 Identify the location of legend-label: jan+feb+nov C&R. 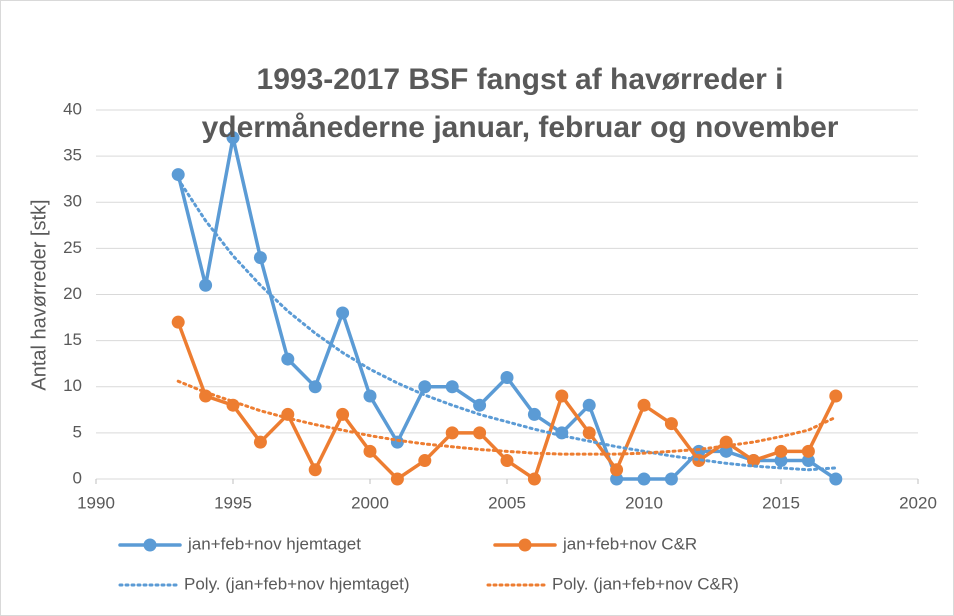
(629, 543).